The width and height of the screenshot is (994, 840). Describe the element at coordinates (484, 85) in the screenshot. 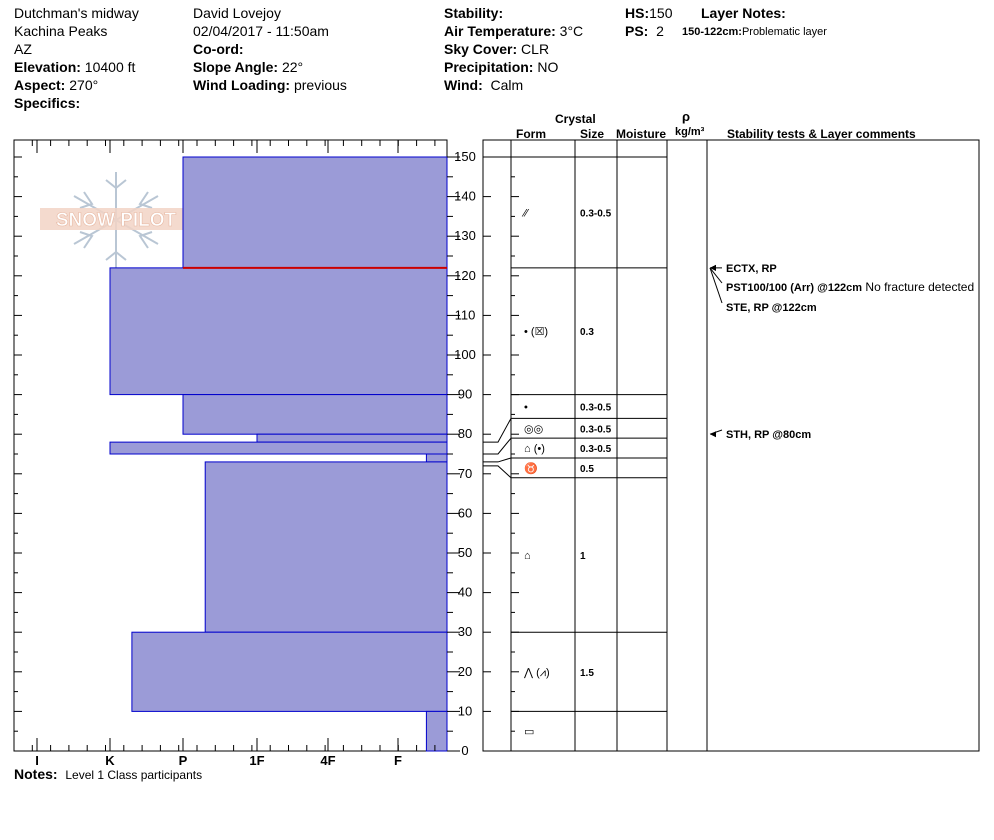

I see `wind: Wind: Calm` at that location.